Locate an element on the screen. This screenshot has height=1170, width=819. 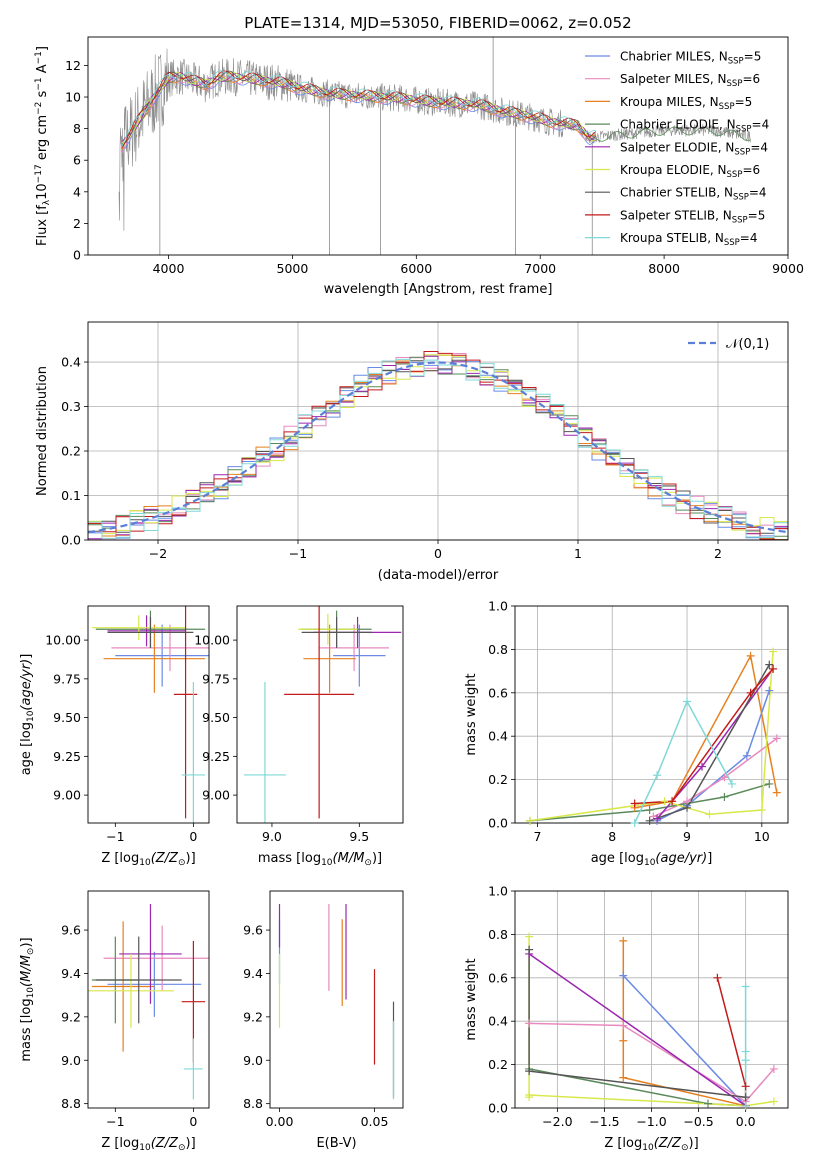
y-tick-label: 9.6 is located at coordinates (253, 930).